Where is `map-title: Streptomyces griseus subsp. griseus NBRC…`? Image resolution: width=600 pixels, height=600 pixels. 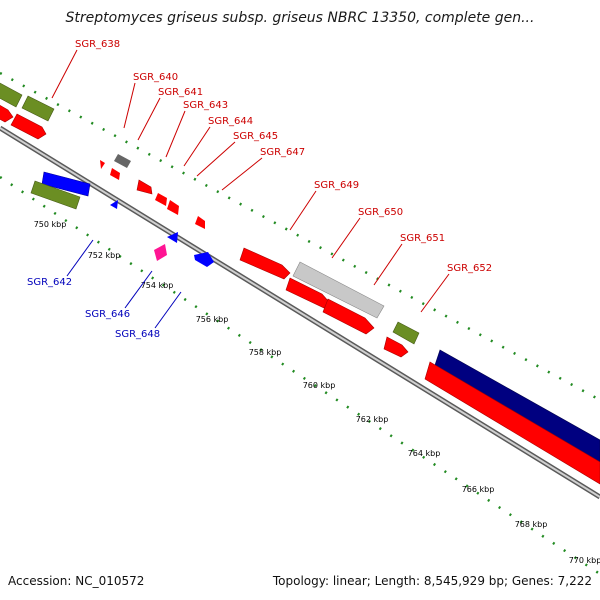 map-title: Streptomyces griseus subsp. griseus NBRC… is located at coordinates (300, 18).